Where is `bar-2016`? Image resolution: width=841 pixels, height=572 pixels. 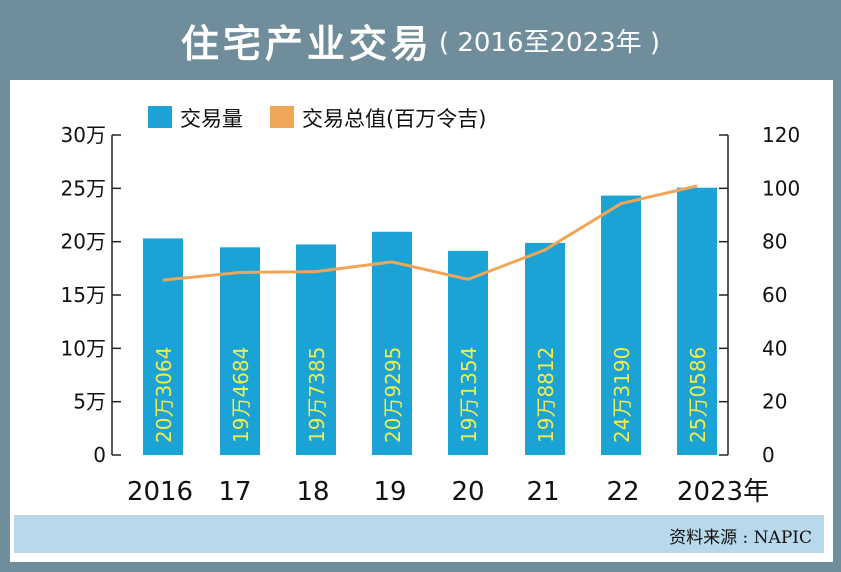
bar-2016 is located at coordinates (163, 346).